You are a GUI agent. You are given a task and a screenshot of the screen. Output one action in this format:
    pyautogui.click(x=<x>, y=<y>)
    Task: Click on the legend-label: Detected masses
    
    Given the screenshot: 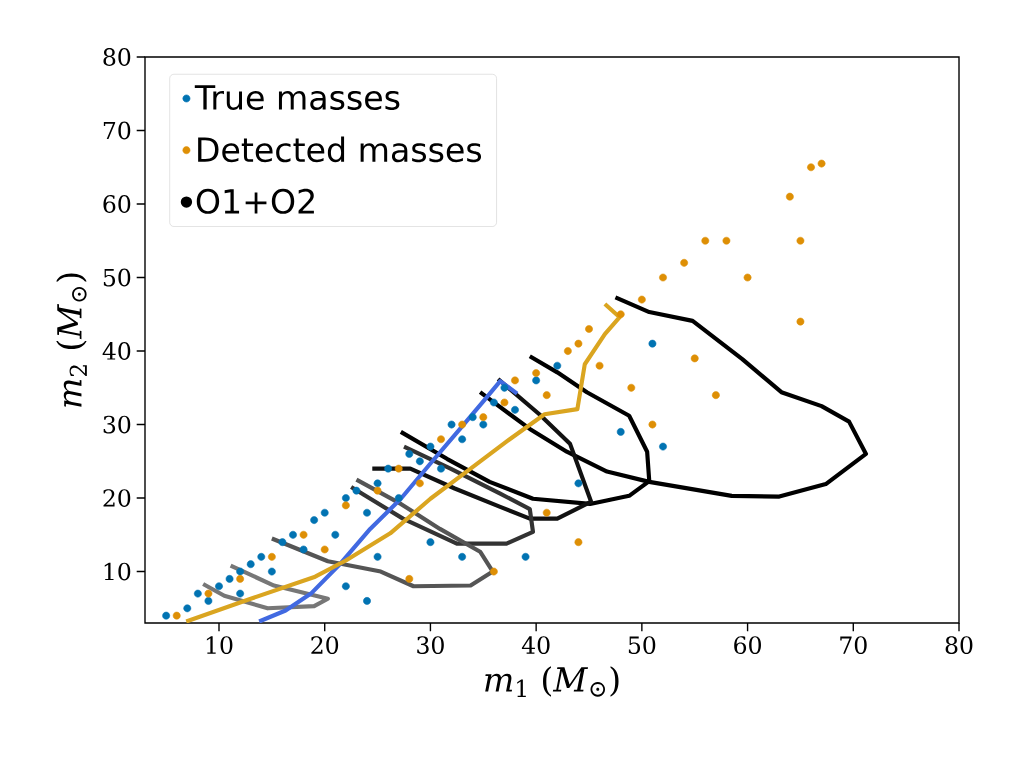 What is the action you would take?
    pyautogui.click(x=340, y=149)
    